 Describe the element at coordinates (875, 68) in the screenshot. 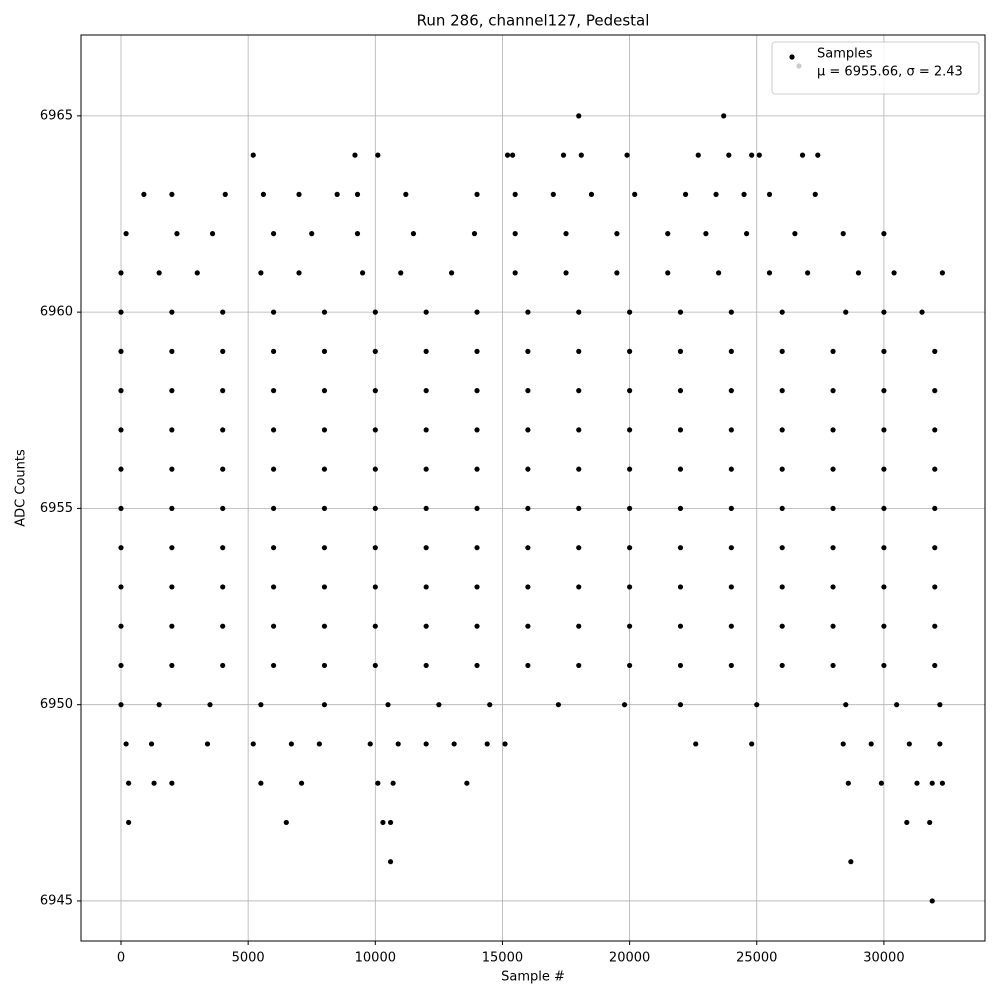

I see `legend-box` at that location.